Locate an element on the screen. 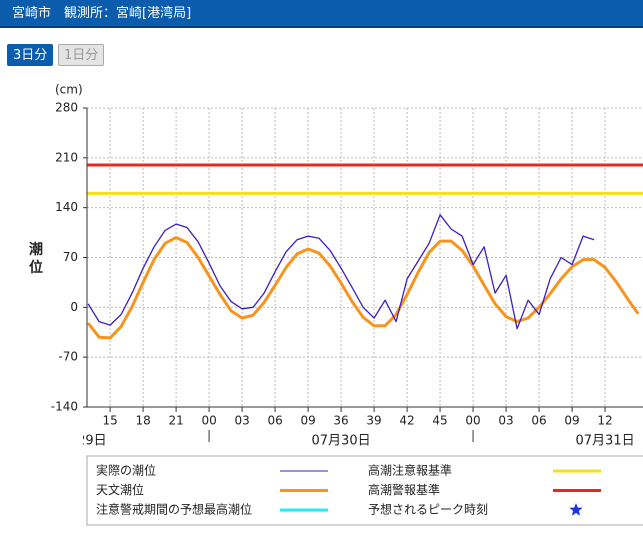 Image resolution: width=643 pixels, height=534 pixels. legend-label: 天文潮位 is located at coordinates (120, 489).